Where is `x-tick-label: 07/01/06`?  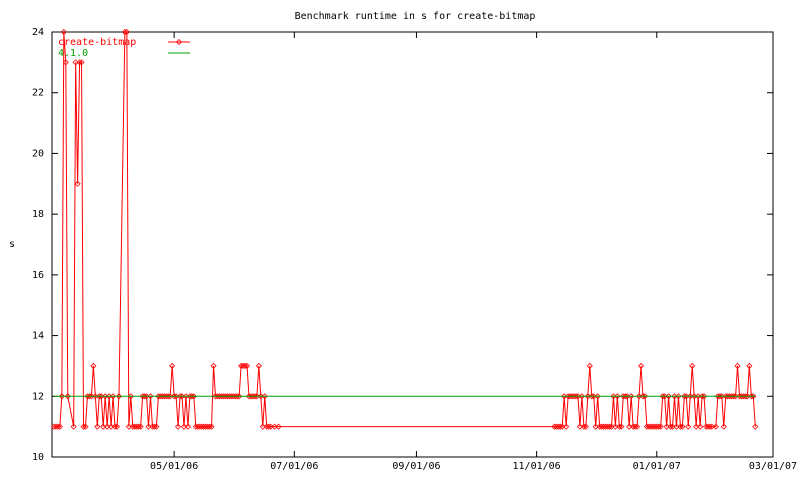 x-tick-label: 07/01/06 is located at coordinates (294, 466).